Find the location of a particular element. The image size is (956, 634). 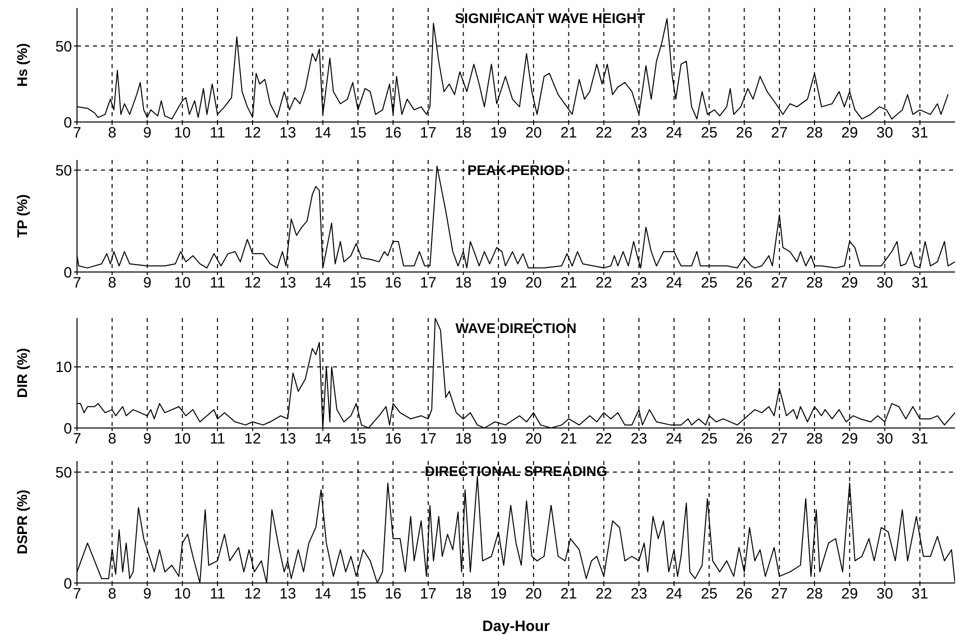

y-axis-title: DIR (%) is located at coordinates (22, 373).